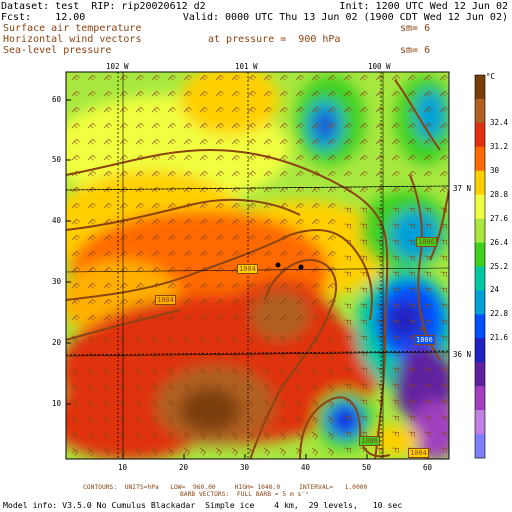 This screenshot has height=512, width=512. I want to click on field1-smoothing: sm= 6, so click(415, 28).